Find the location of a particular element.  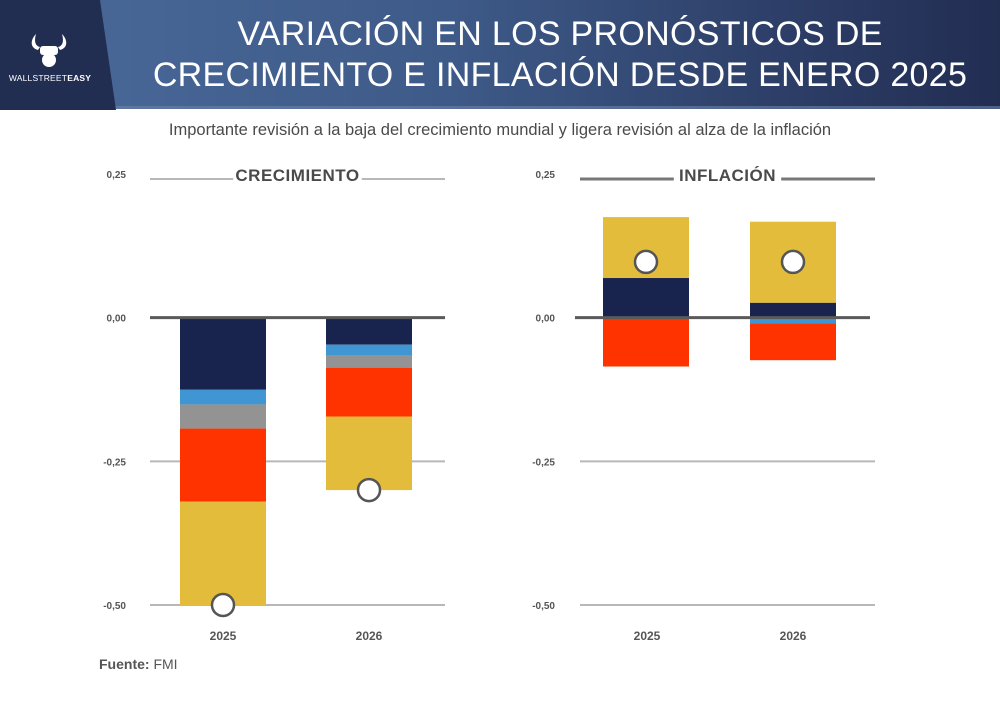

source-value: FMI is located at coordinates (165, 664).